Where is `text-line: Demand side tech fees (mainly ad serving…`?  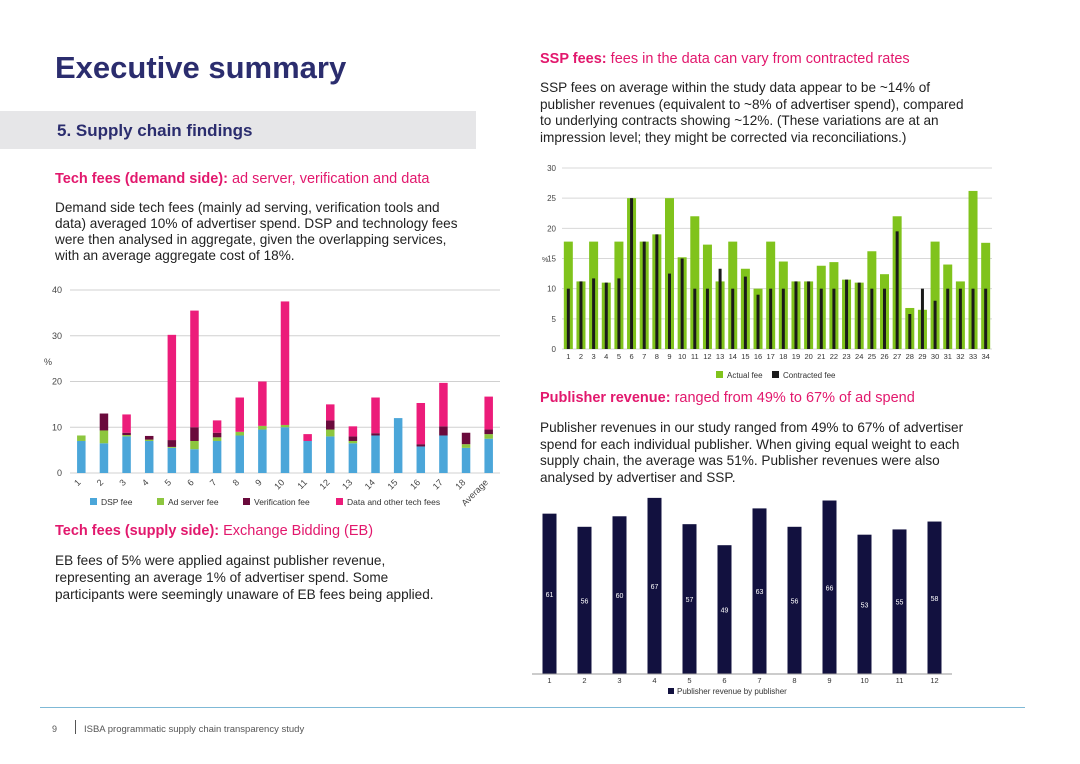
text-line: Demand side tech fees (mainly ad serving… is located at coordinates (247, 207).